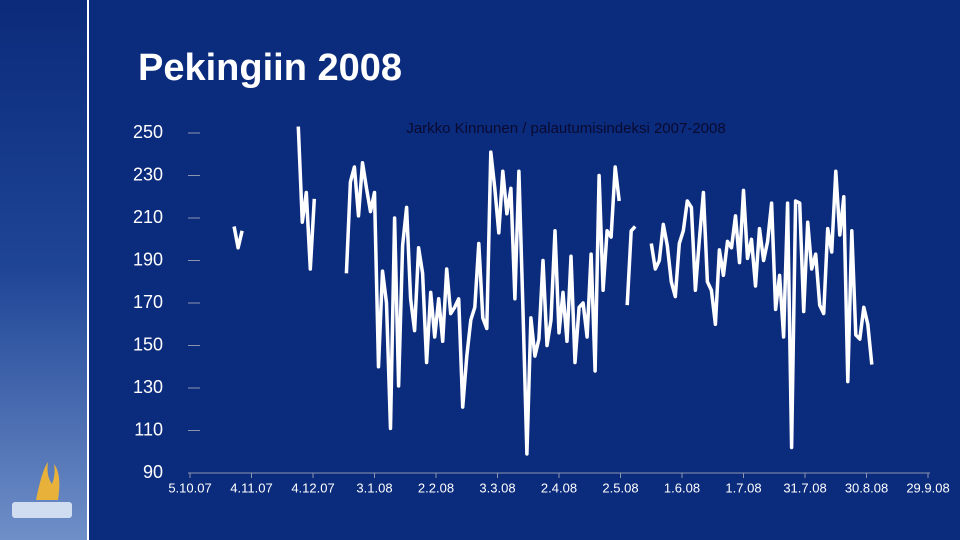 This screenshot has height=540, width=960. Describe the element at coordinates (48, 481) in the screenshot. I see `logo-flame` at that location.